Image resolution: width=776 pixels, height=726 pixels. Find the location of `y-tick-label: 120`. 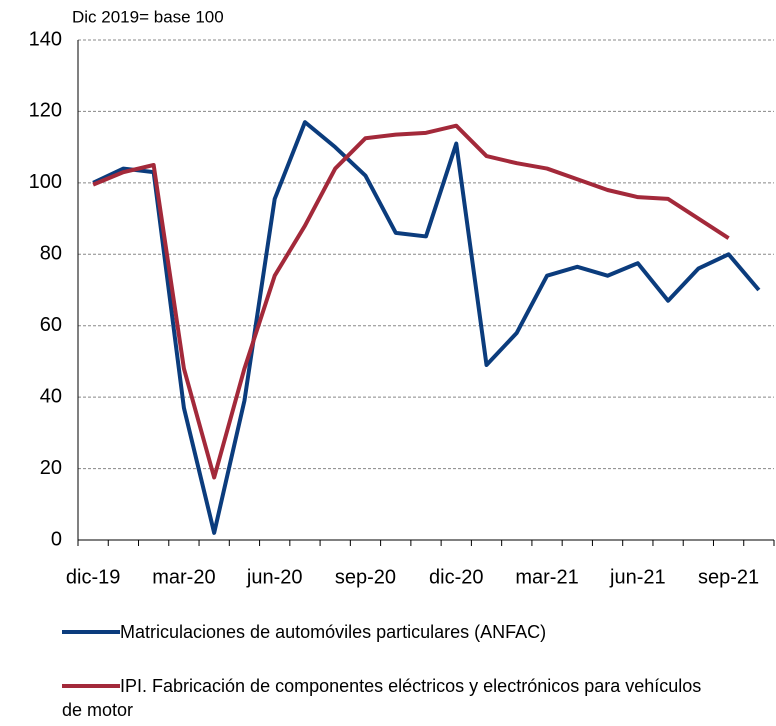

y-tick-label: 120 is located at coordinates (45, 111).